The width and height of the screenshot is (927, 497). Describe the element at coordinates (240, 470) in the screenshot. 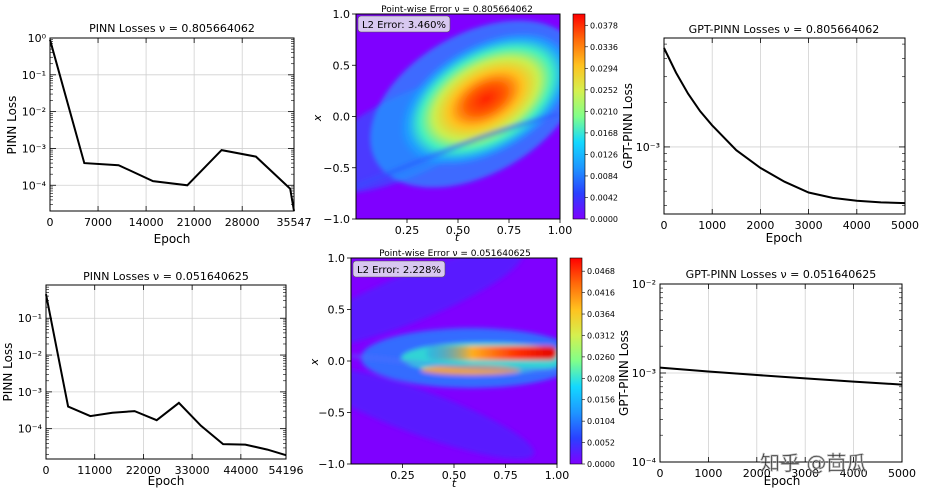

I see `x-tick-label: 44000` at that location.